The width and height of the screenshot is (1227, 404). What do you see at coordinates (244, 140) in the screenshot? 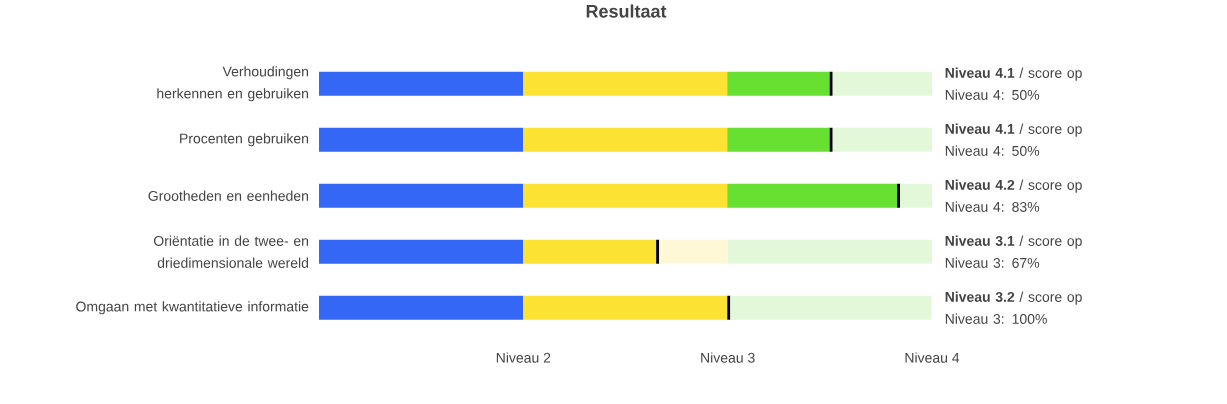
I see `y-tick-label: Procenten gebruiken` at bounding box center [244, 140].